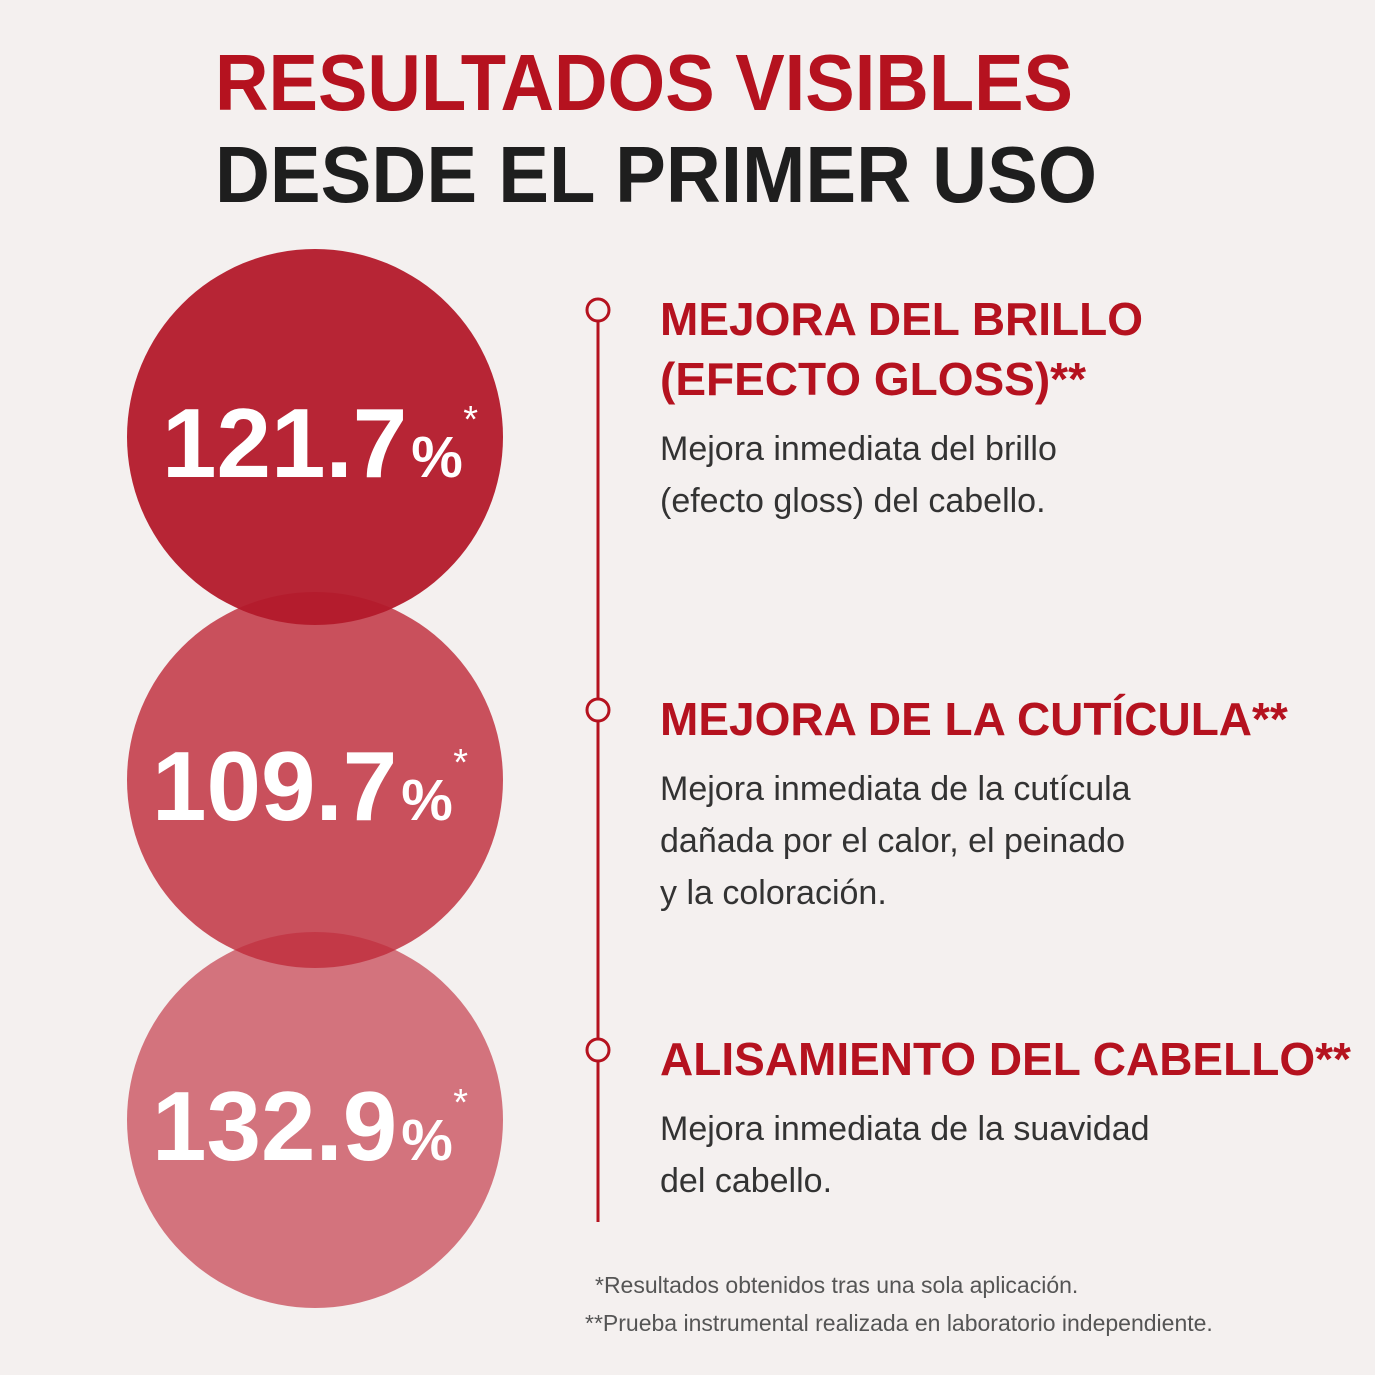 The width and height of the screenshot is (1375, 1375). Describe the element at coordinates (773, 893) in the screenshot. I see `item-description: y la coloración.` at that location.